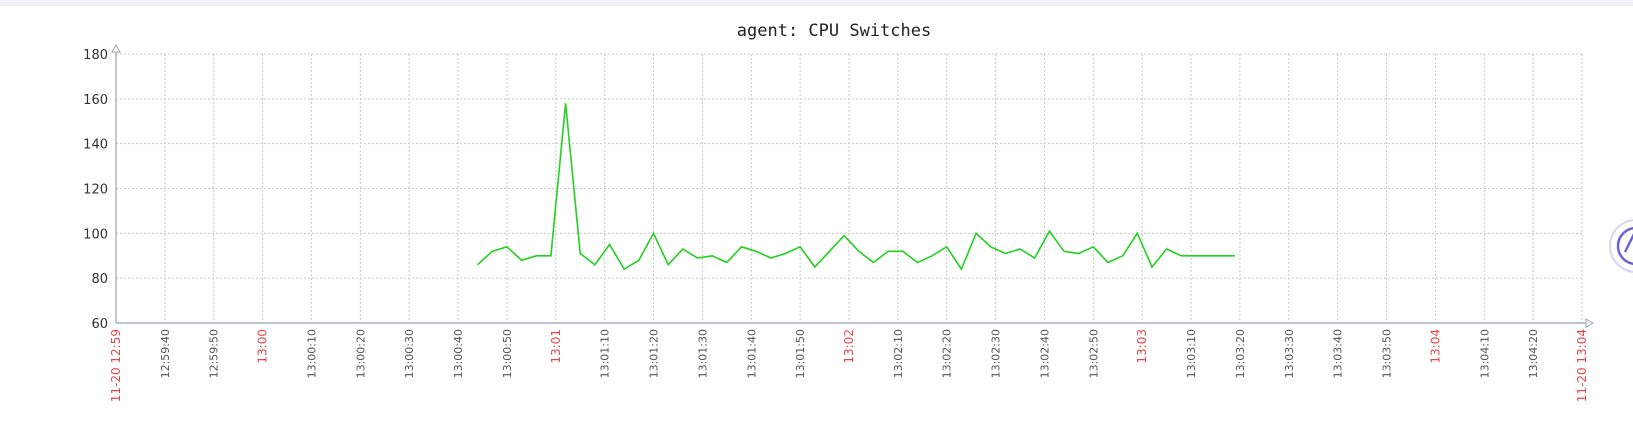 Image resolution: width=1633 pixels, height=427 pixels. I want to click on x-tick-label: 13:03:20, so click(1240, 353).